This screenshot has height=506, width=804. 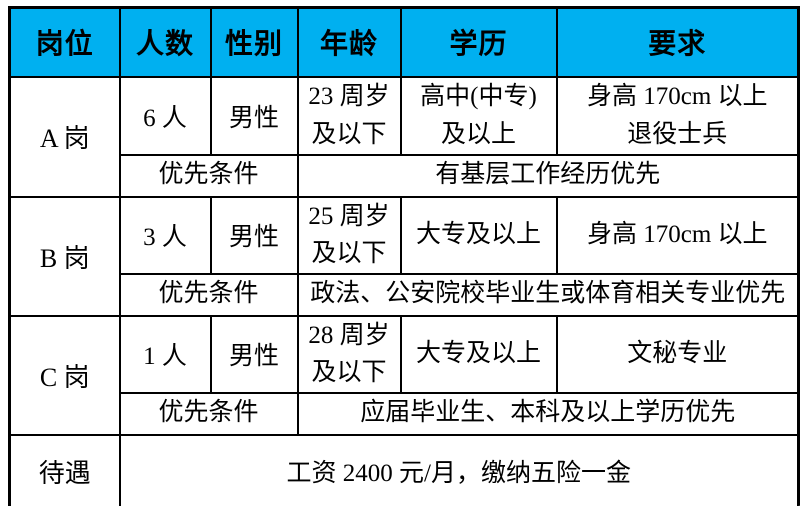 I want to click on position-c-education: 大专及以上, so click(x=478, y=354).